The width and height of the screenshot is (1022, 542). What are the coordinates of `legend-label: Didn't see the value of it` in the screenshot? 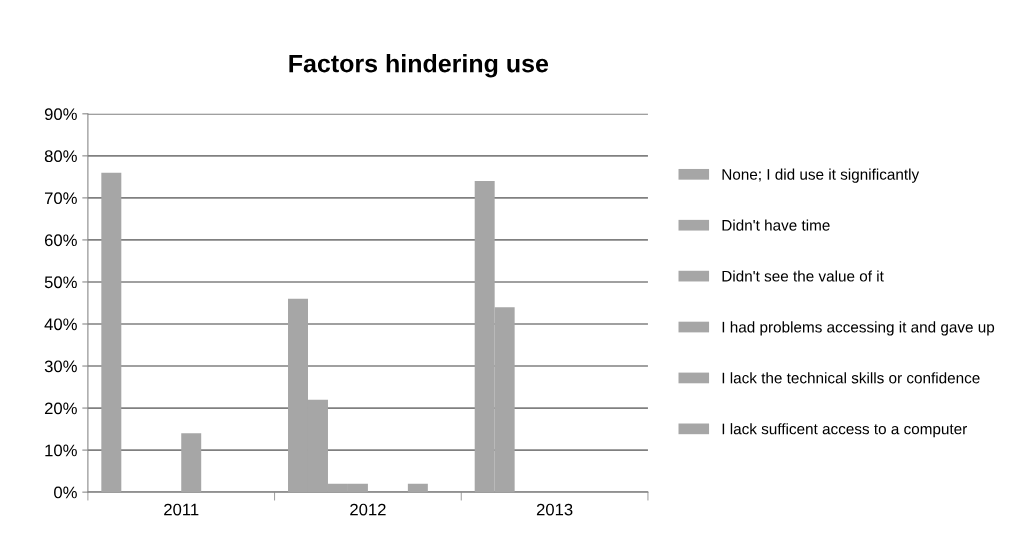 It's located at (803, 276).